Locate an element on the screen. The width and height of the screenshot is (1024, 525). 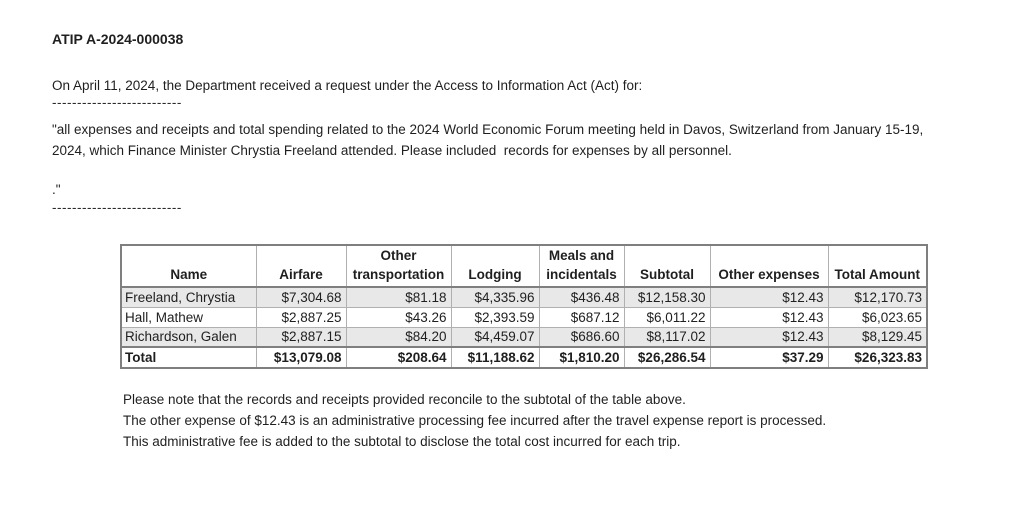
cell-meals: $436.48 is located at coordinates (581, 297).